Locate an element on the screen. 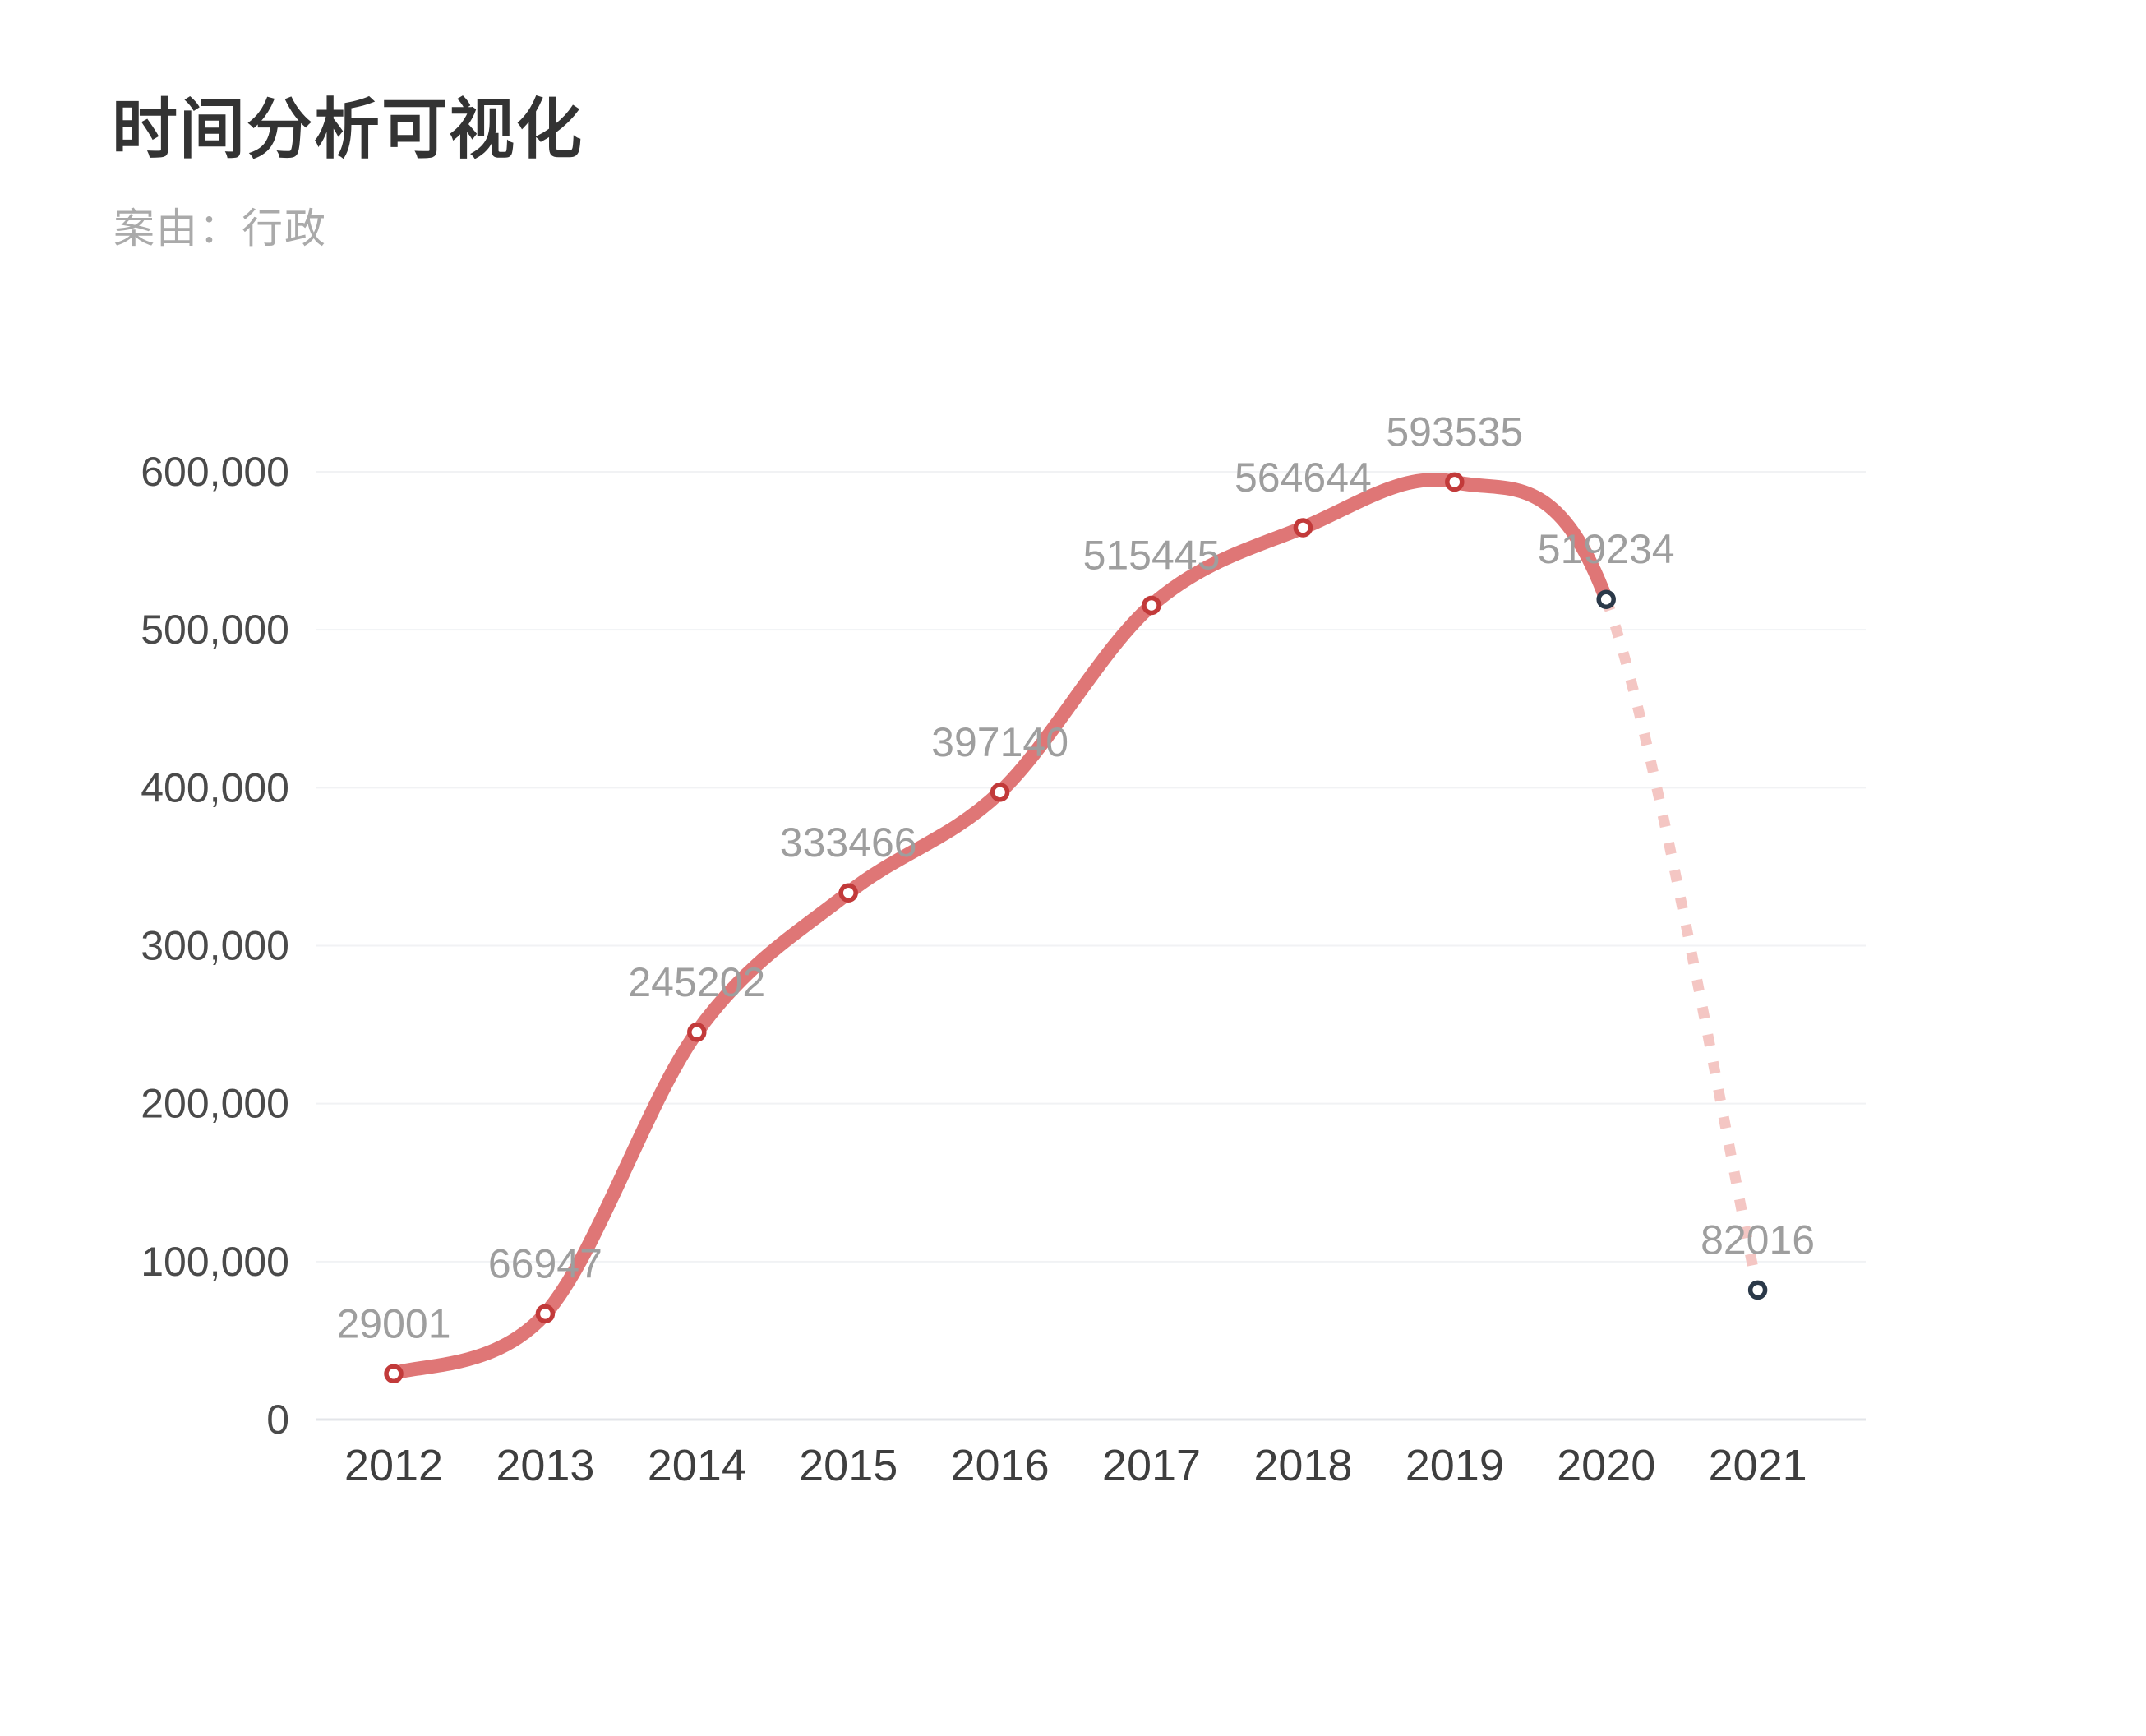 This screenshot has width=2146, height=1736. x-axis-label: 2017 is located at coordinates (1151, 1466).